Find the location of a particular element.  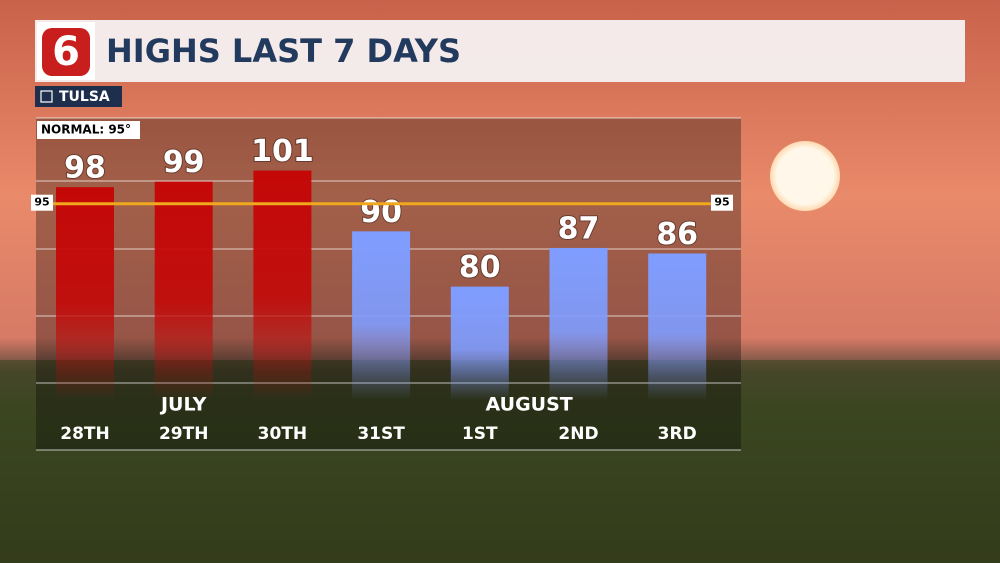

value-label: 99 is located at coordinates (184, 162).